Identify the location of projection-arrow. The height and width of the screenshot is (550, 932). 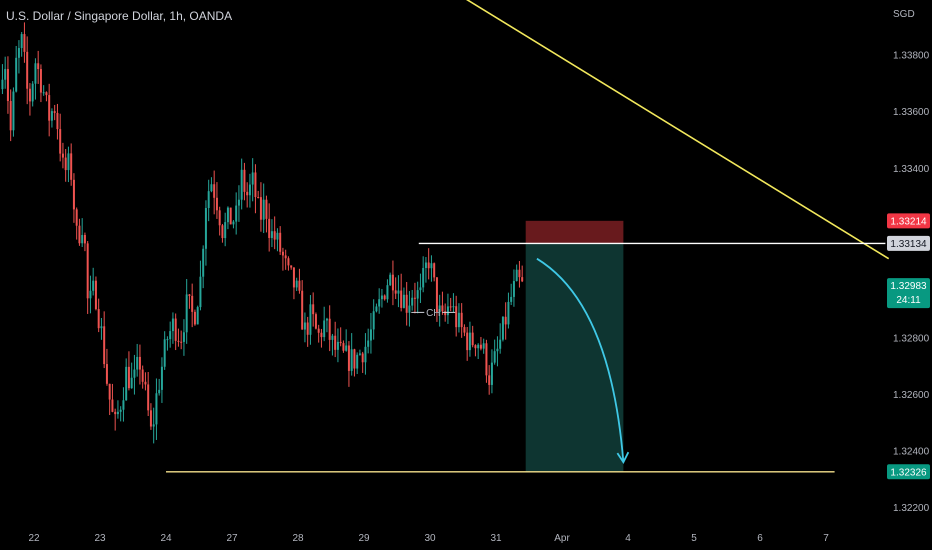
(580, 360).